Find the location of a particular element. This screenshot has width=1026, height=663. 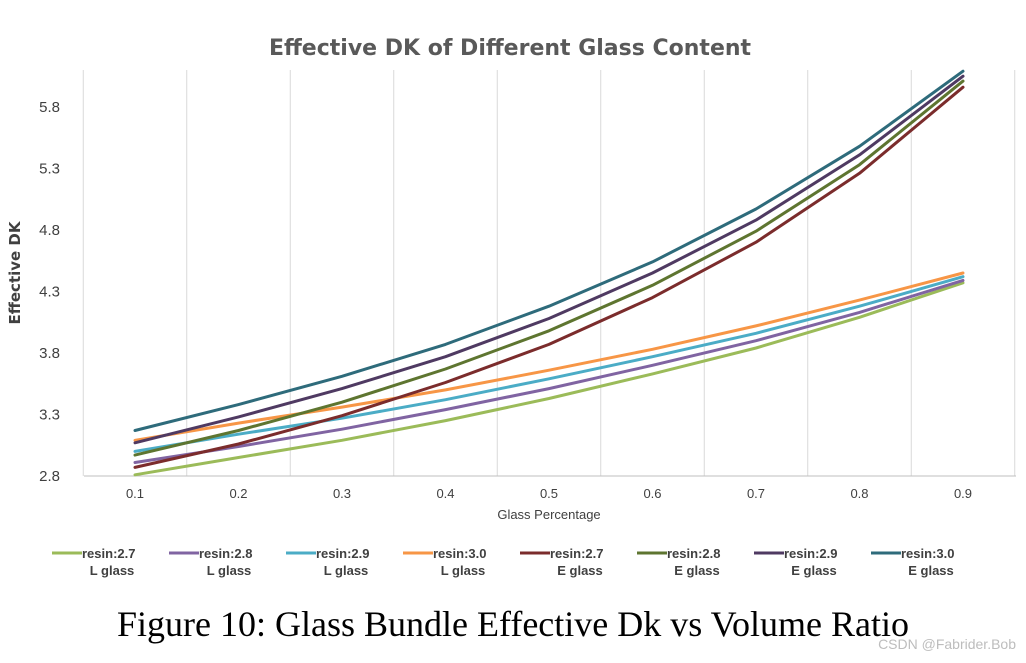

chart-title: Effective DK of Different Glass Content is located at coordinates (510, 48).